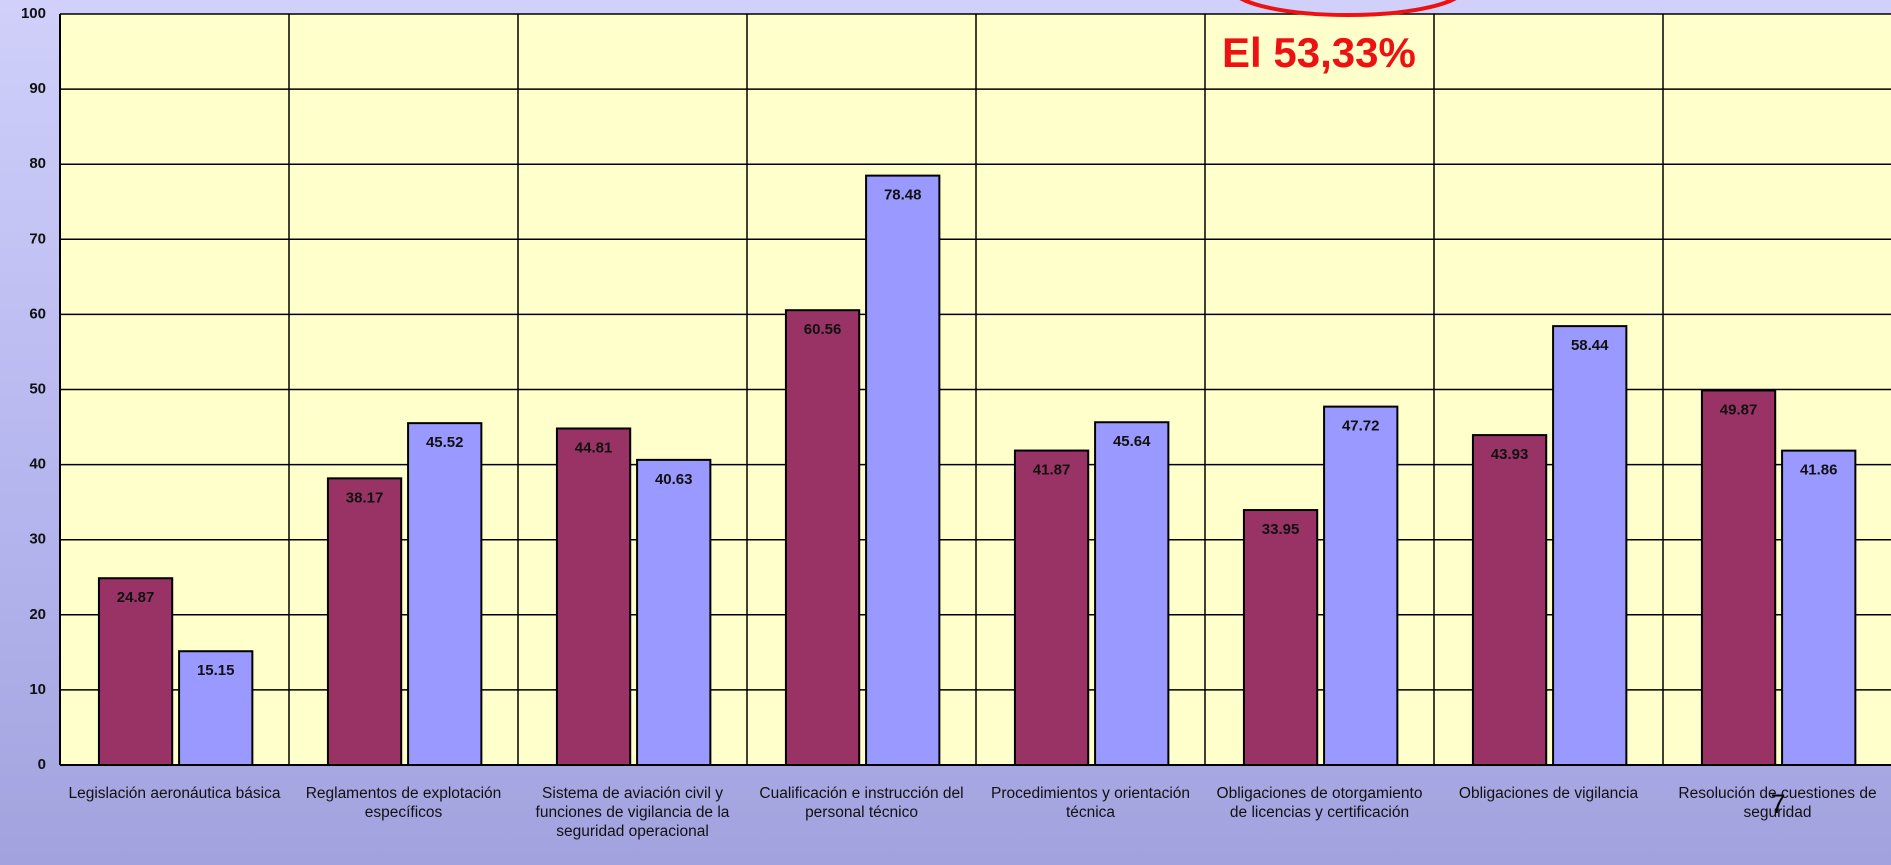  Describe the element at coordinates (37, 464) in the screenshot. I see `y-tick-label: 40` at that location.